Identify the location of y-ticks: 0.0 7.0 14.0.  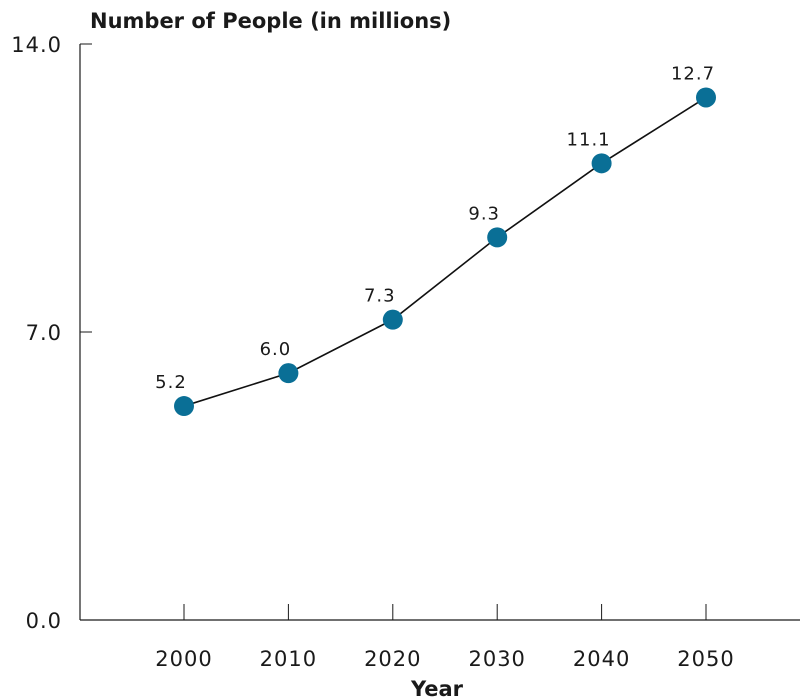
(51, 333).